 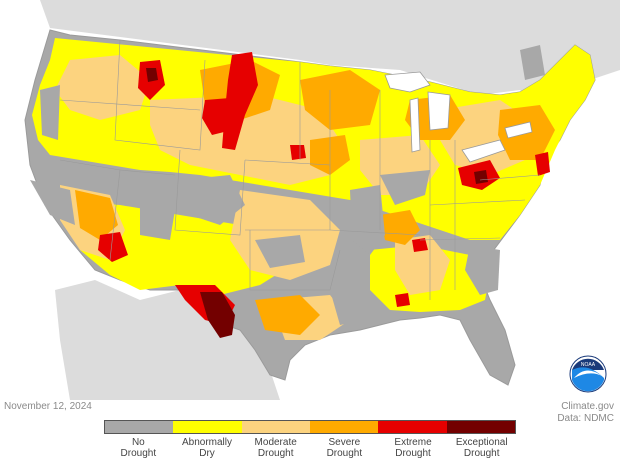 What do you see at coordinates (585, 418) in the screenshot?
I see `data-credit: Data: NDMC` at bounding box center [585, 418].